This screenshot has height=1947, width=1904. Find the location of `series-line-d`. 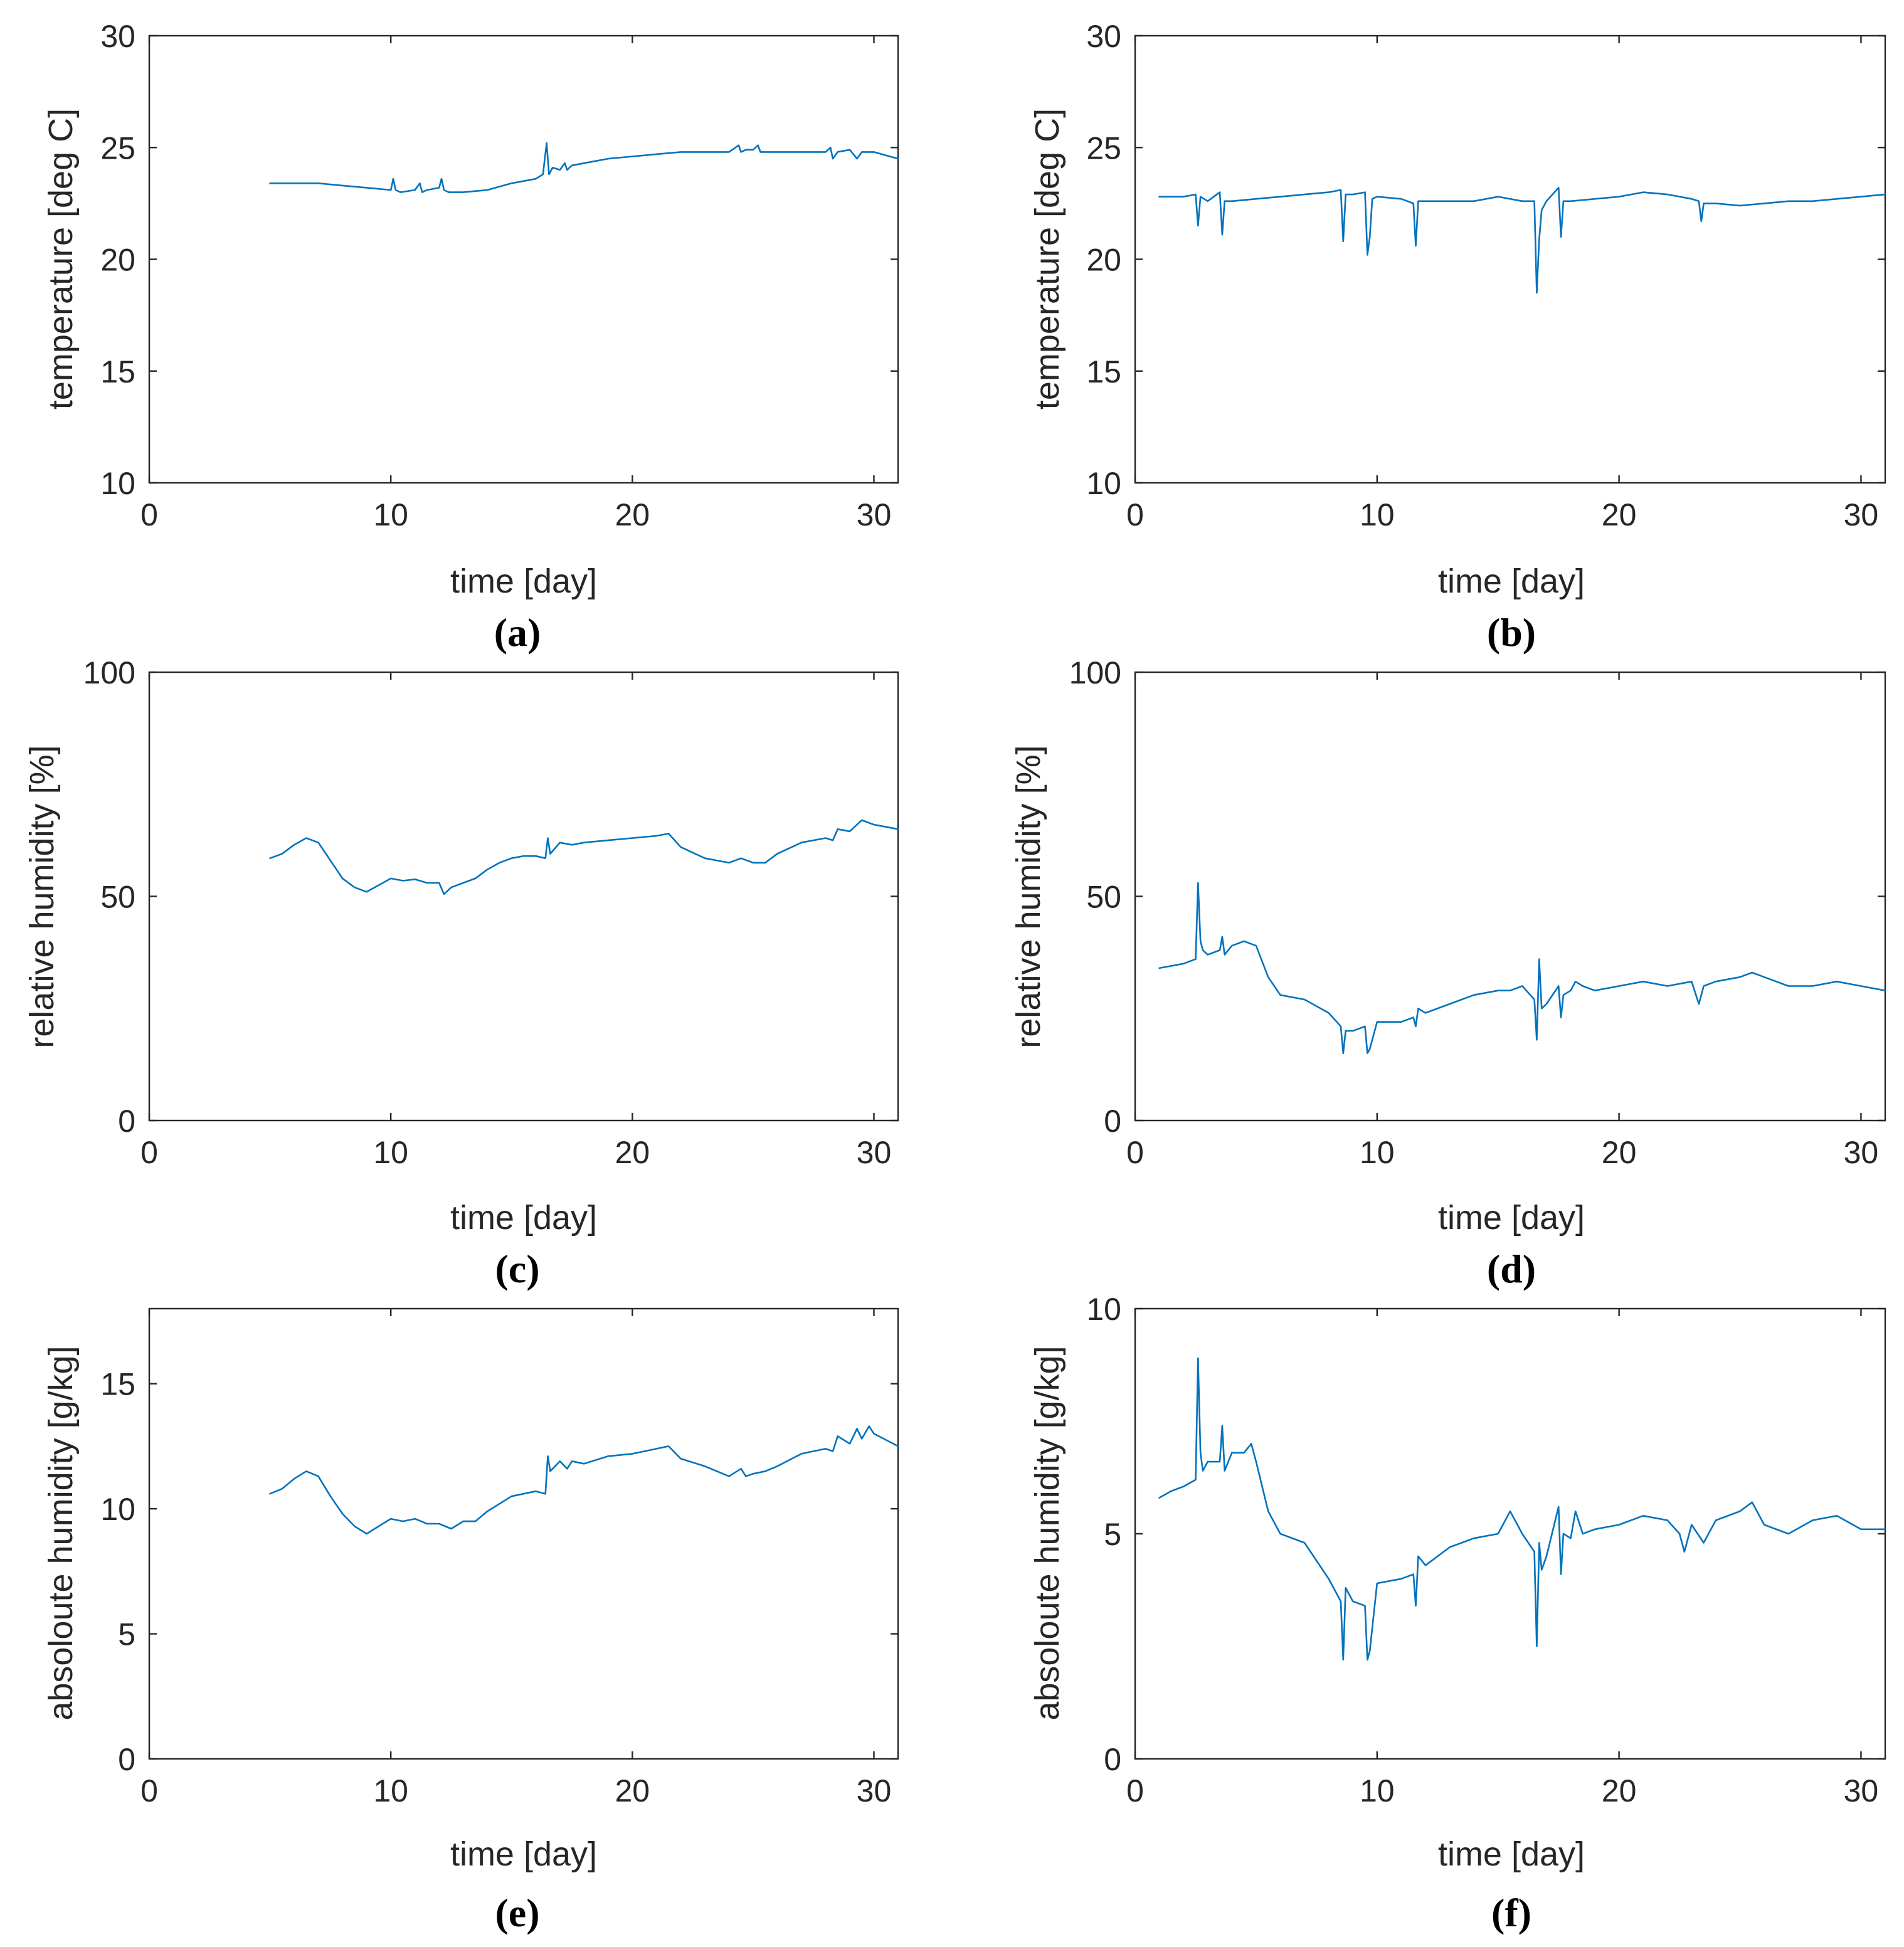

series-line-d is located at coordinates (1522, 968).